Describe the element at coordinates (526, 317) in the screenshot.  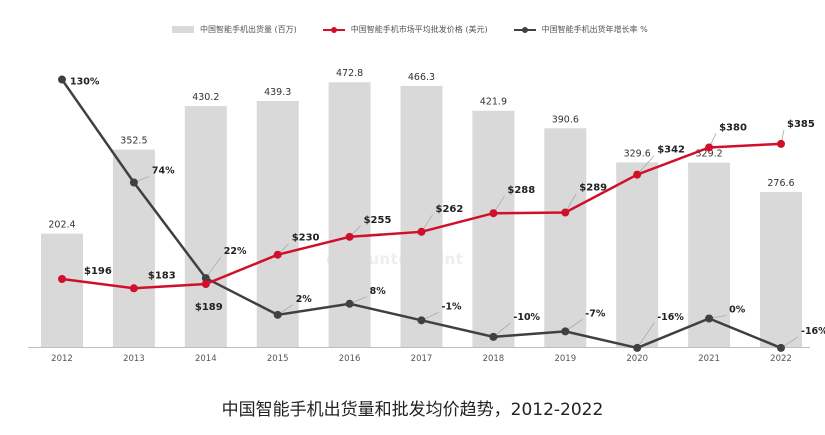
I see `growth-label-2018: -10%` at that location.